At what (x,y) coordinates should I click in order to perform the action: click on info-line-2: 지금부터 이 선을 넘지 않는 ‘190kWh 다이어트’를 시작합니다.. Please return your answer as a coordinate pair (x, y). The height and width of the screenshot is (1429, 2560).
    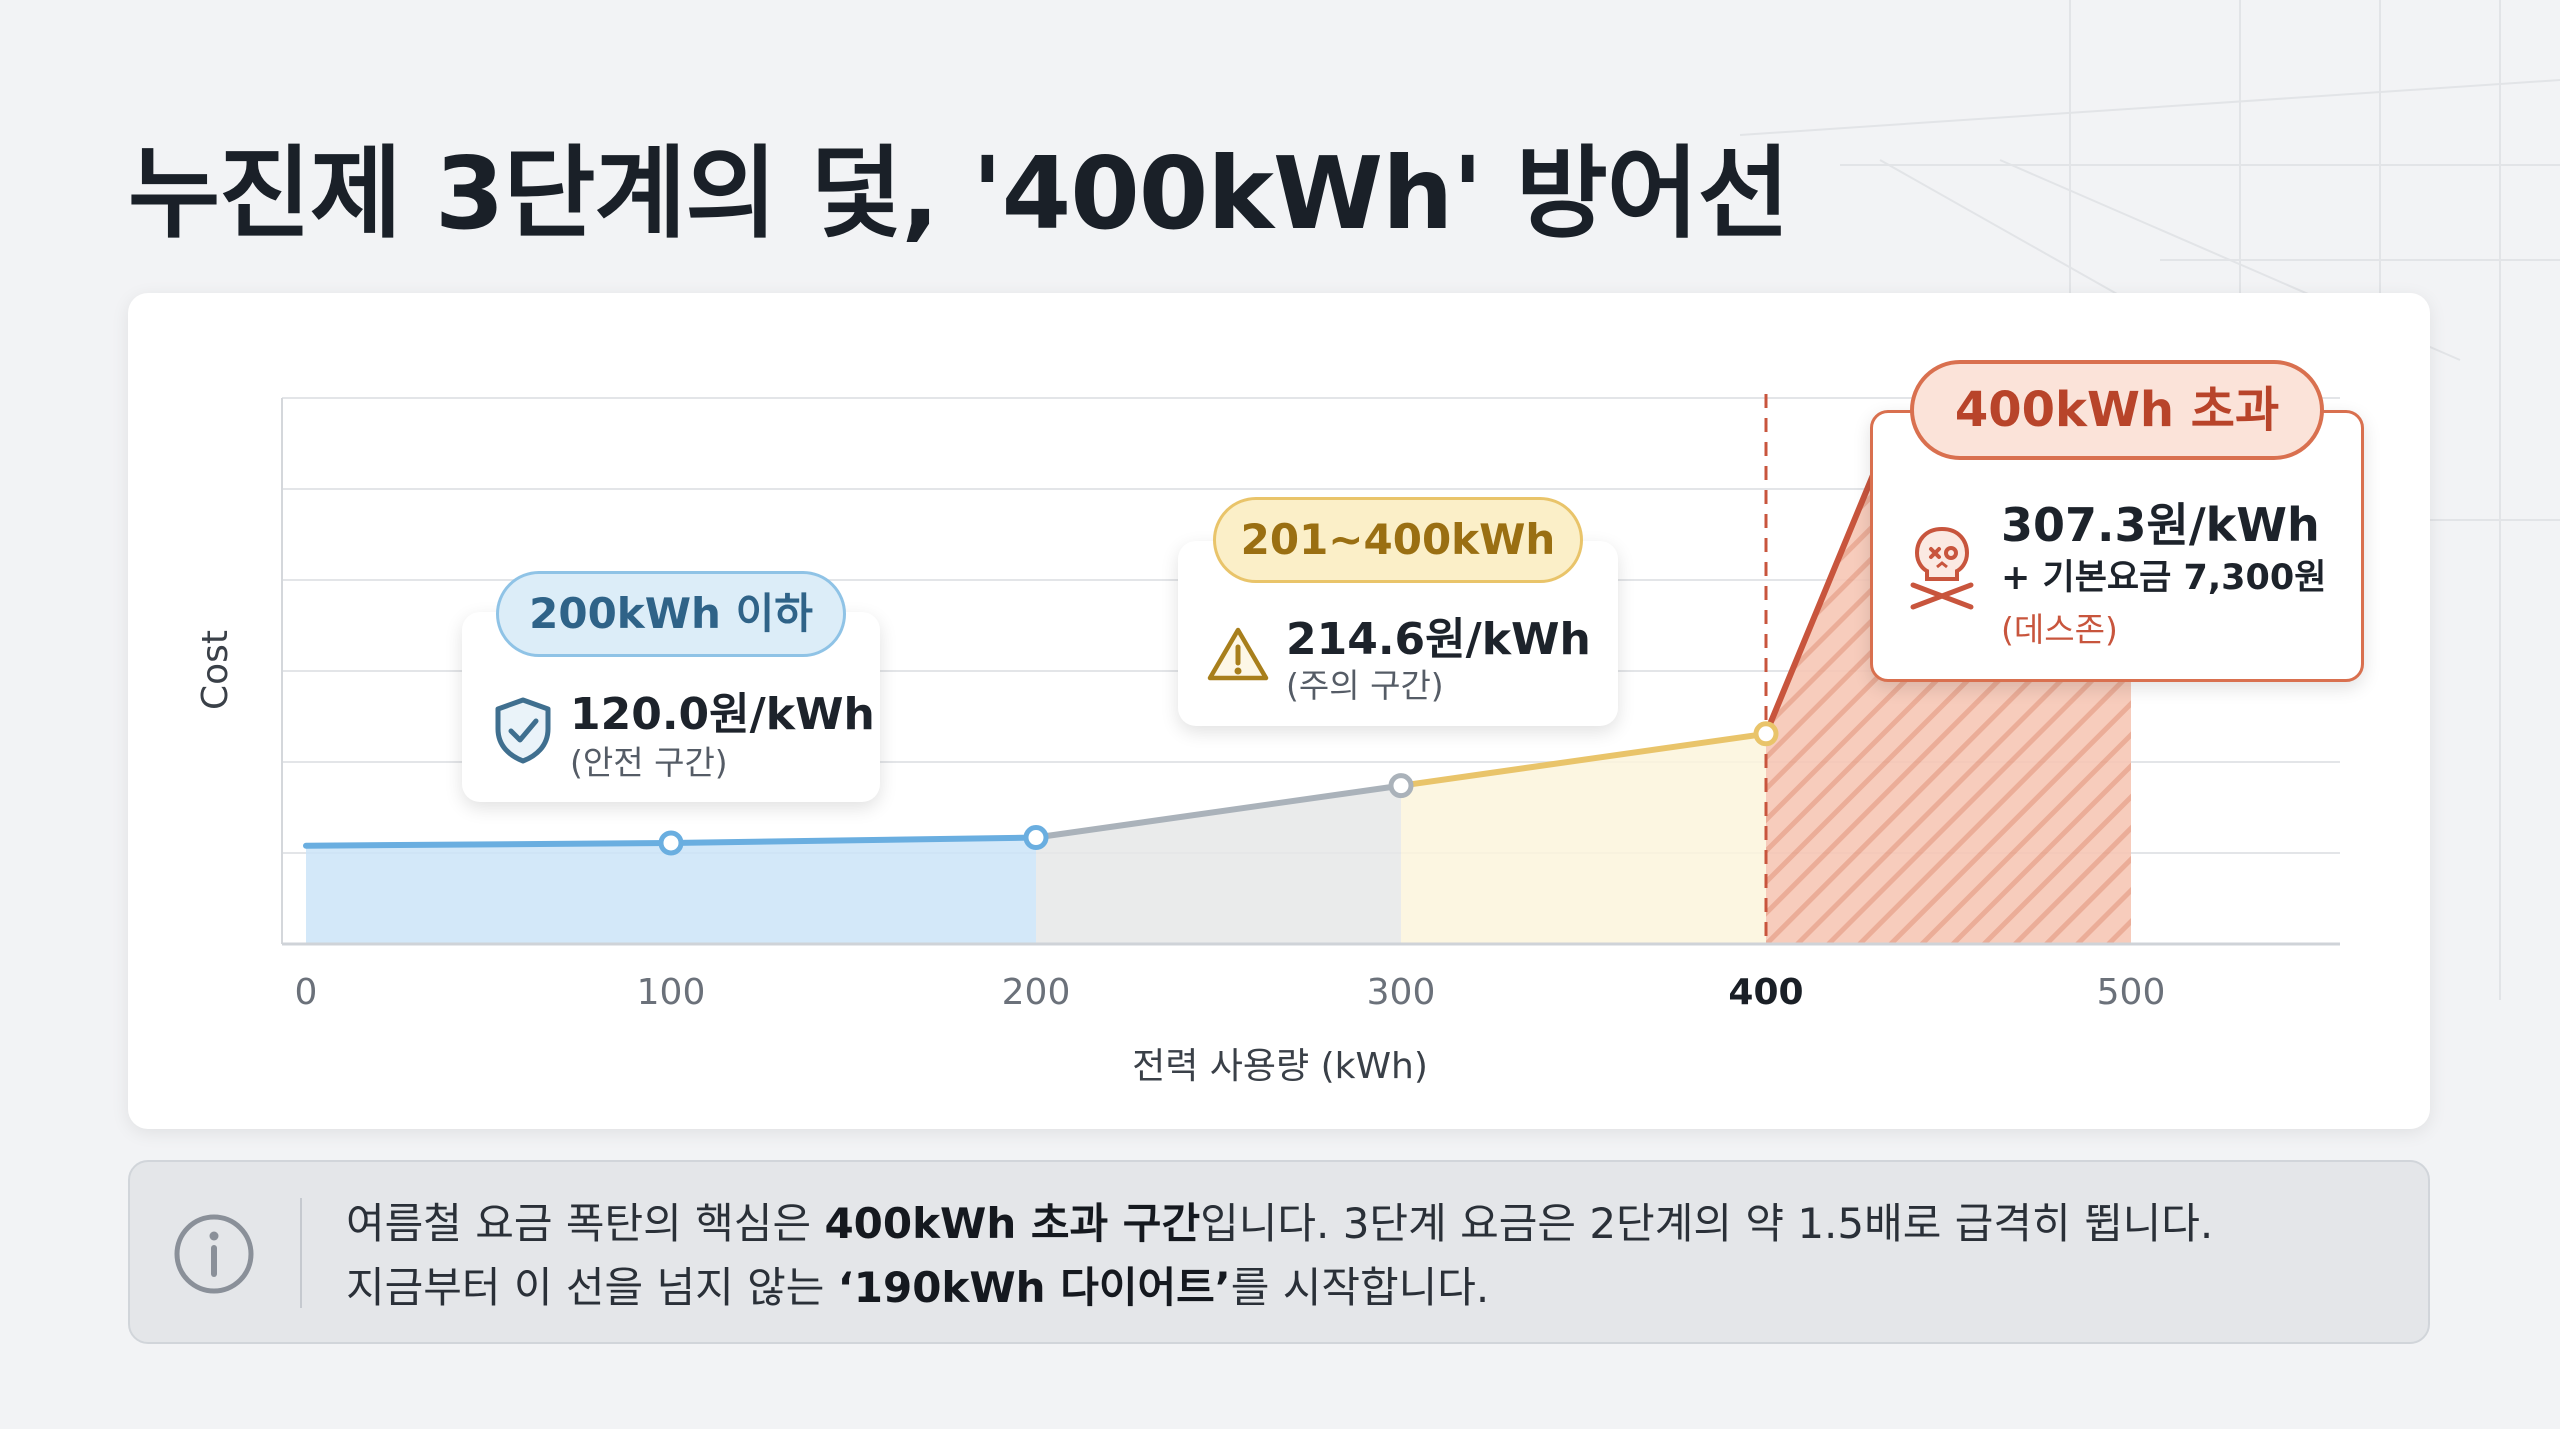
    Looking at the image, I should click on (1279, 1288).